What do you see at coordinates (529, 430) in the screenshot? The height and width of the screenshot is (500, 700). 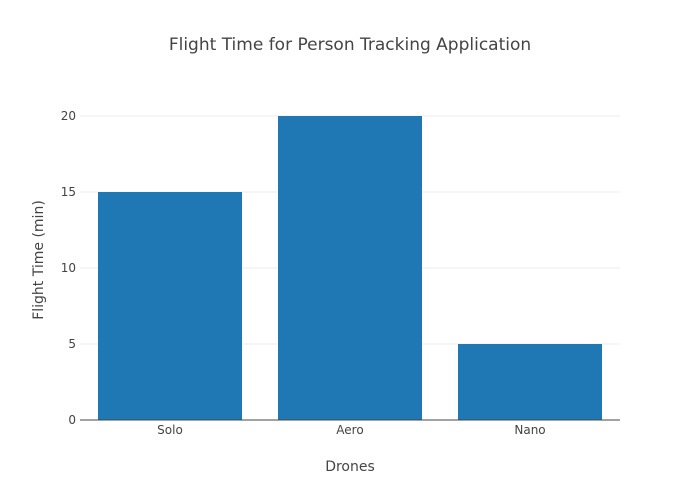 I see `x-tick-label: Nano` at bounding box center [529, 430].